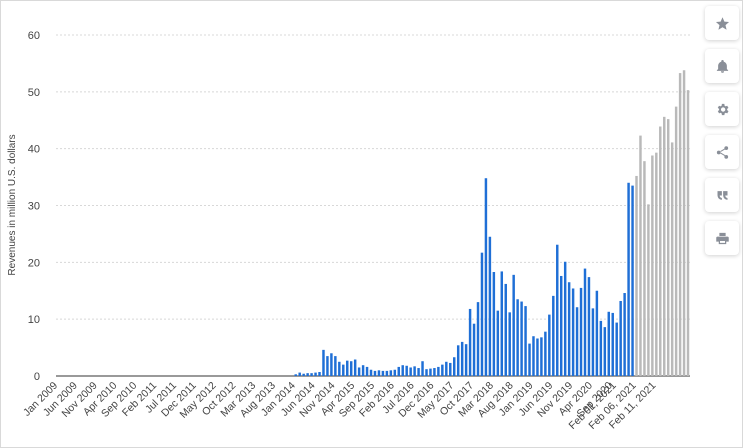 Image resolution: width=743 pixels, height=448 pixels. What do you see at coordinates (722, 23) in the screenshot?
I see `bookmark-button` at bounding box center [722, 23].